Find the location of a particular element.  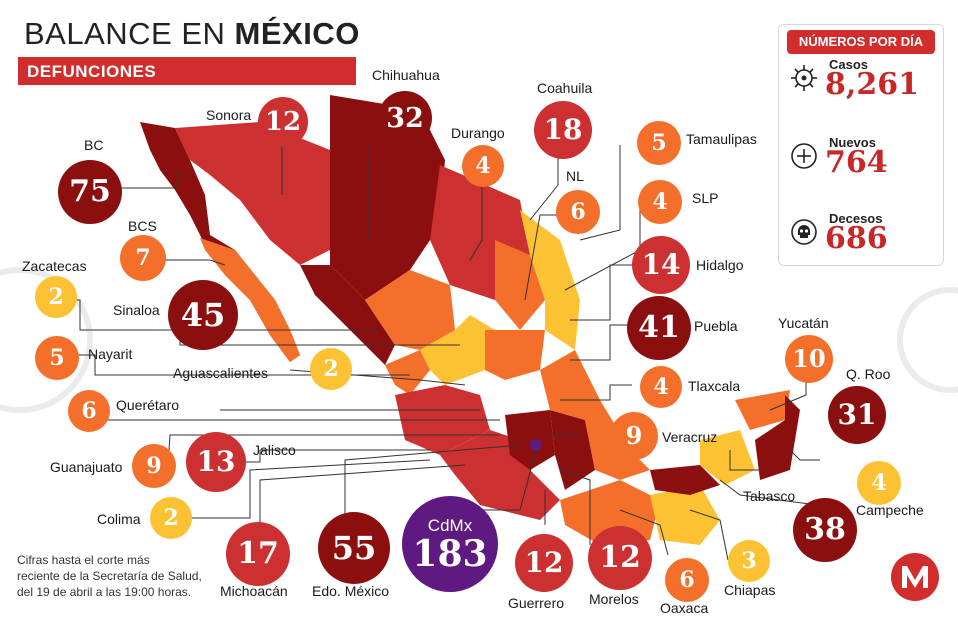

bubble-nayarit: 5 is located at coordinates (57, 358).